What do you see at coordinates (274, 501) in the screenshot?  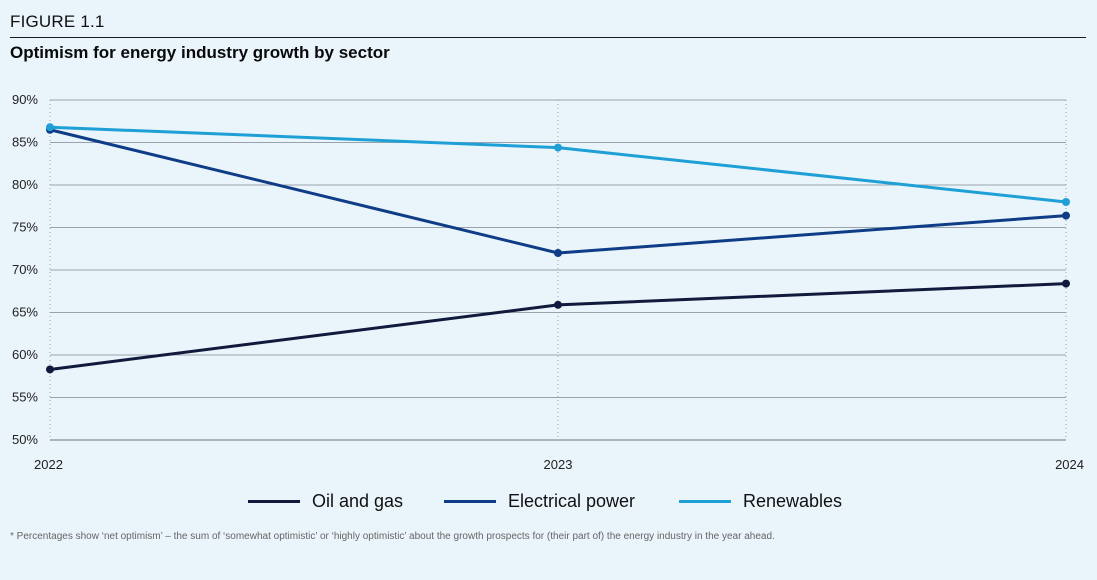 I see `legend-swatch-oil-and-gas` at bounding box center [274, 501].